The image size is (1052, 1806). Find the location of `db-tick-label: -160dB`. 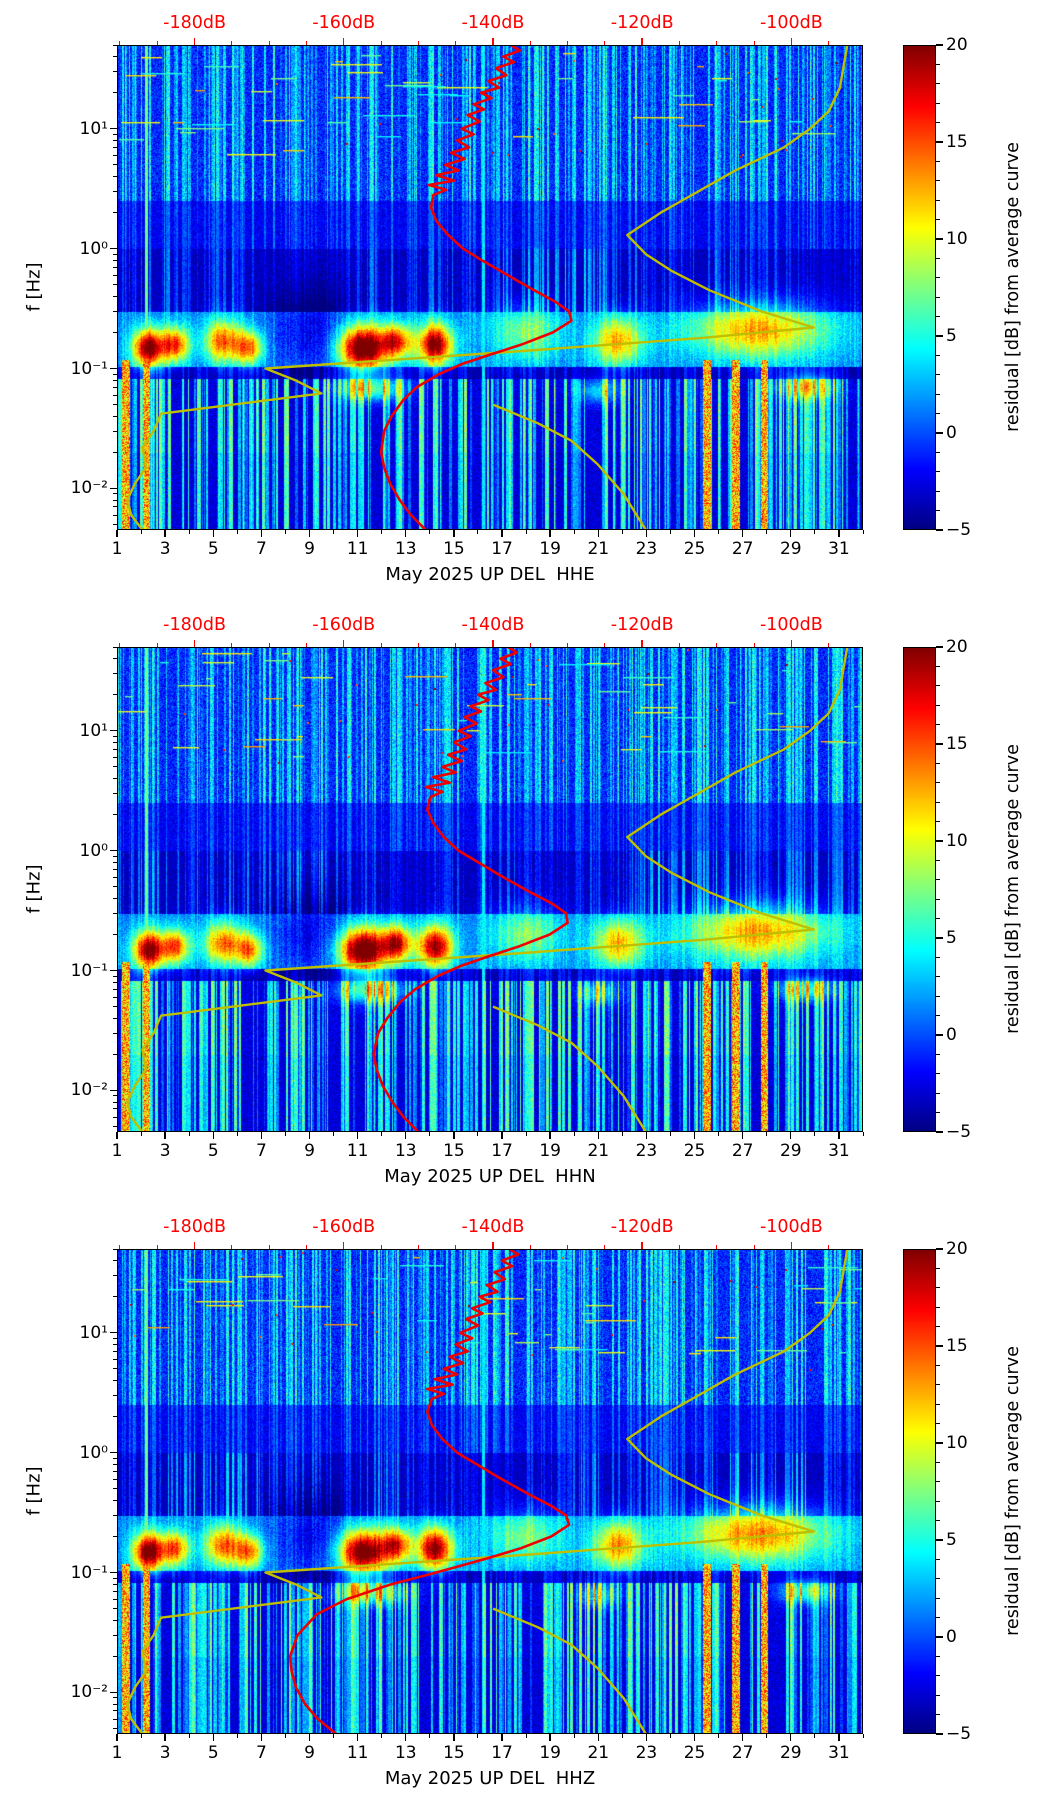

db-tick-label: -160dB is located at coordinates (344, 625).